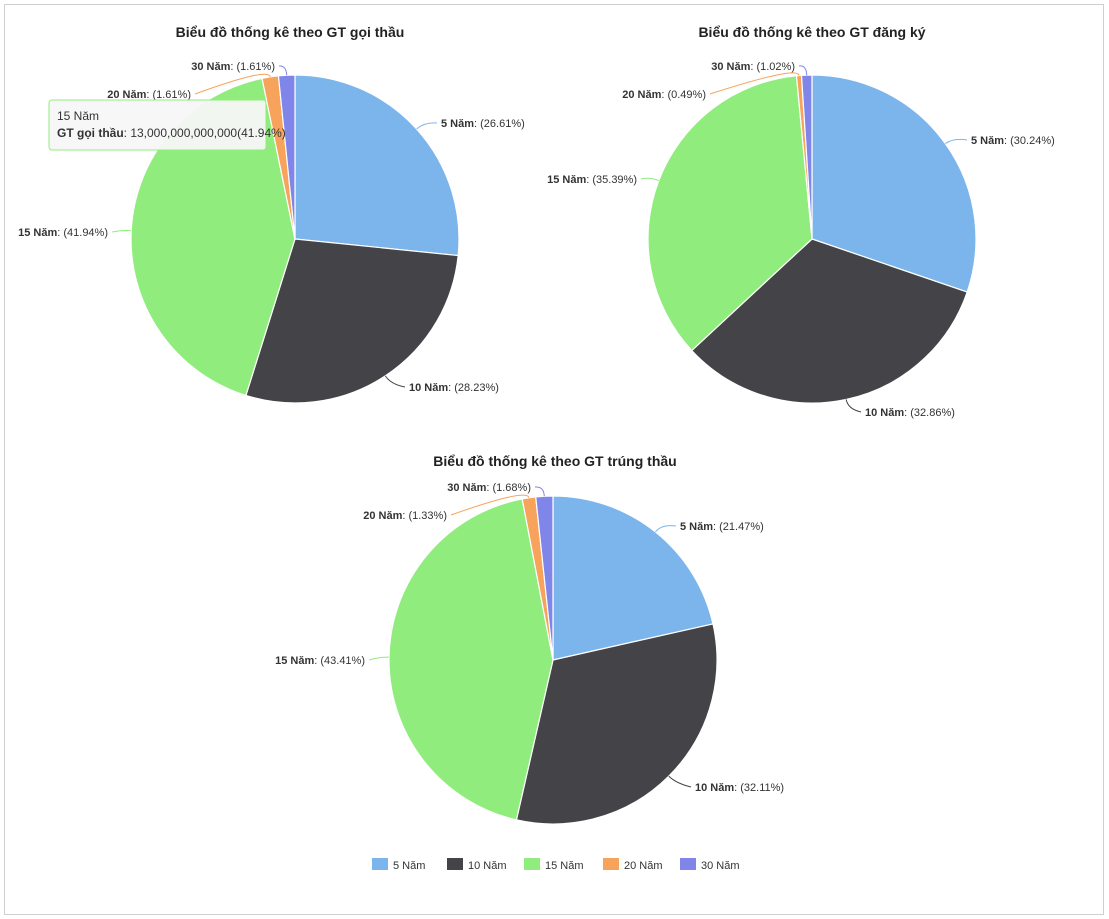 Image resolution: width=1109 pixels, height=919 pixels. I want to click on slice-label: 30 Năm: (1.61%), so click(233, 67).